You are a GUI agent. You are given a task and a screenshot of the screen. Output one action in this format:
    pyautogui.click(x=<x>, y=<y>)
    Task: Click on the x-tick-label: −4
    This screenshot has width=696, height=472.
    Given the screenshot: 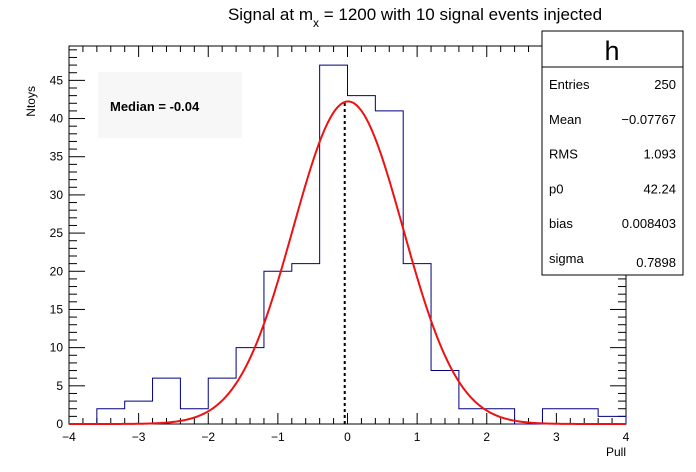 What is the action you would take?
    pyautogui.click(x=69, y=437)
    